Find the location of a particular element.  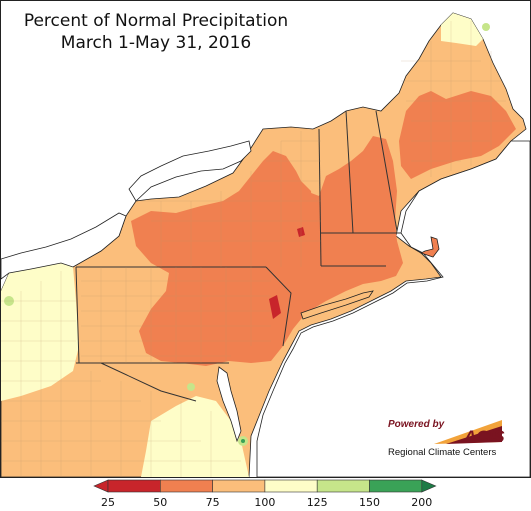

region-100-125-north-maine is located at coordinates (462, 29).